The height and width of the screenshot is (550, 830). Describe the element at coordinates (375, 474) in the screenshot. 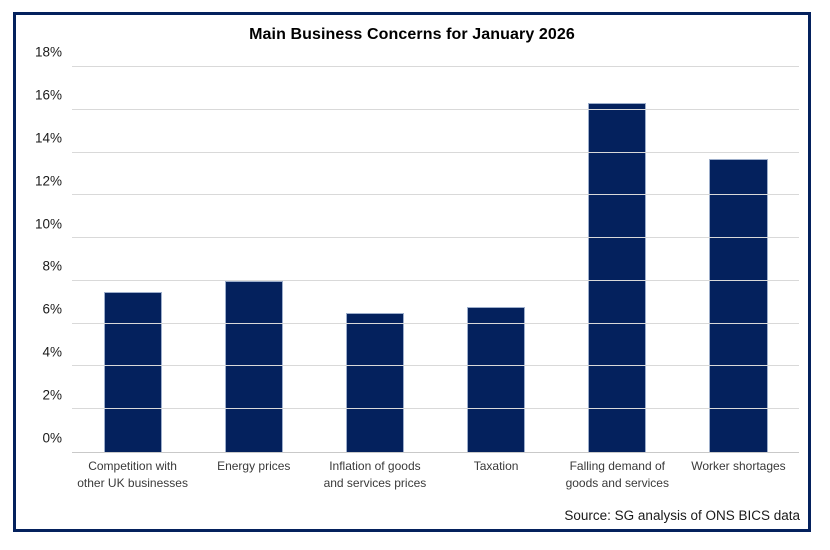

I see `x-category-label: Inflation of goods and services prices` at that location.